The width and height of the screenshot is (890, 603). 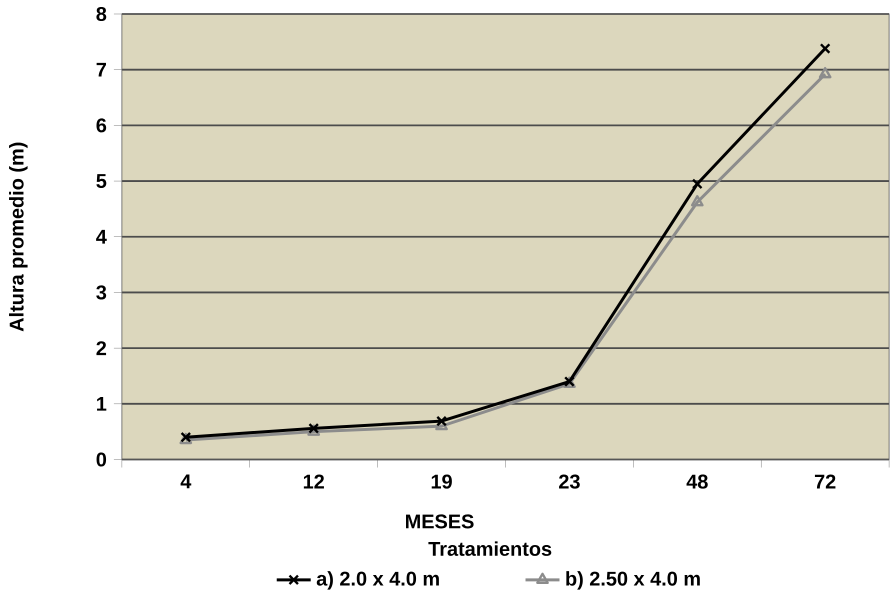 I want to click on x-tick-label: 48, so click(x=697, y=481).